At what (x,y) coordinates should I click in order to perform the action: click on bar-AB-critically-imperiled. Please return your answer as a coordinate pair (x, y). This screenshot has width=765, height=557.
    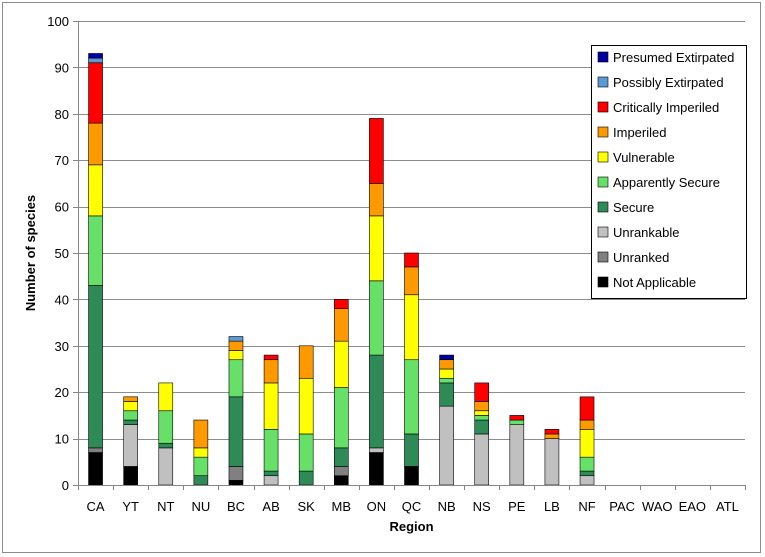
    Looking at the image, I should click on (271, 357).